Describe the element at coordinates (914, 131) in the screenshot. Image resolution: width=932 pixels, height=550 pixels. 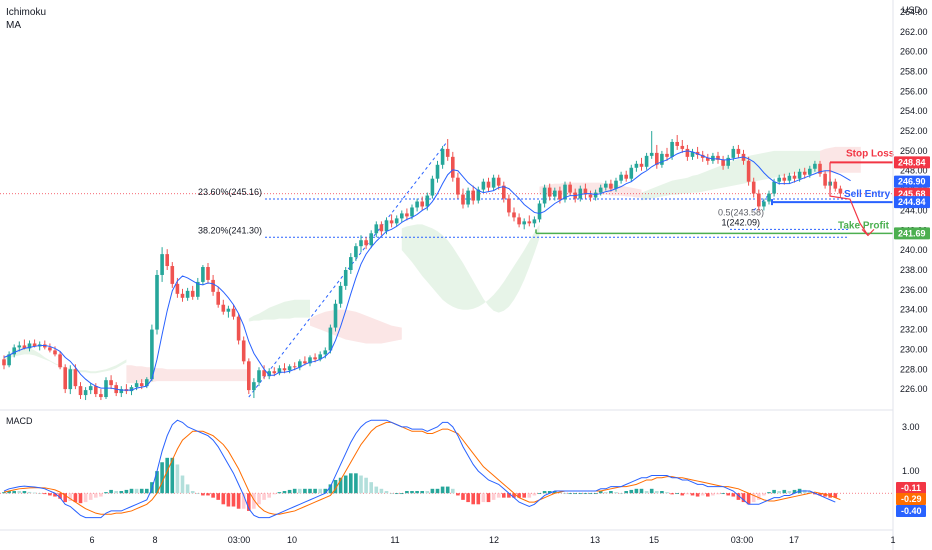
I see `price-tick-label: 252.00` at that location.